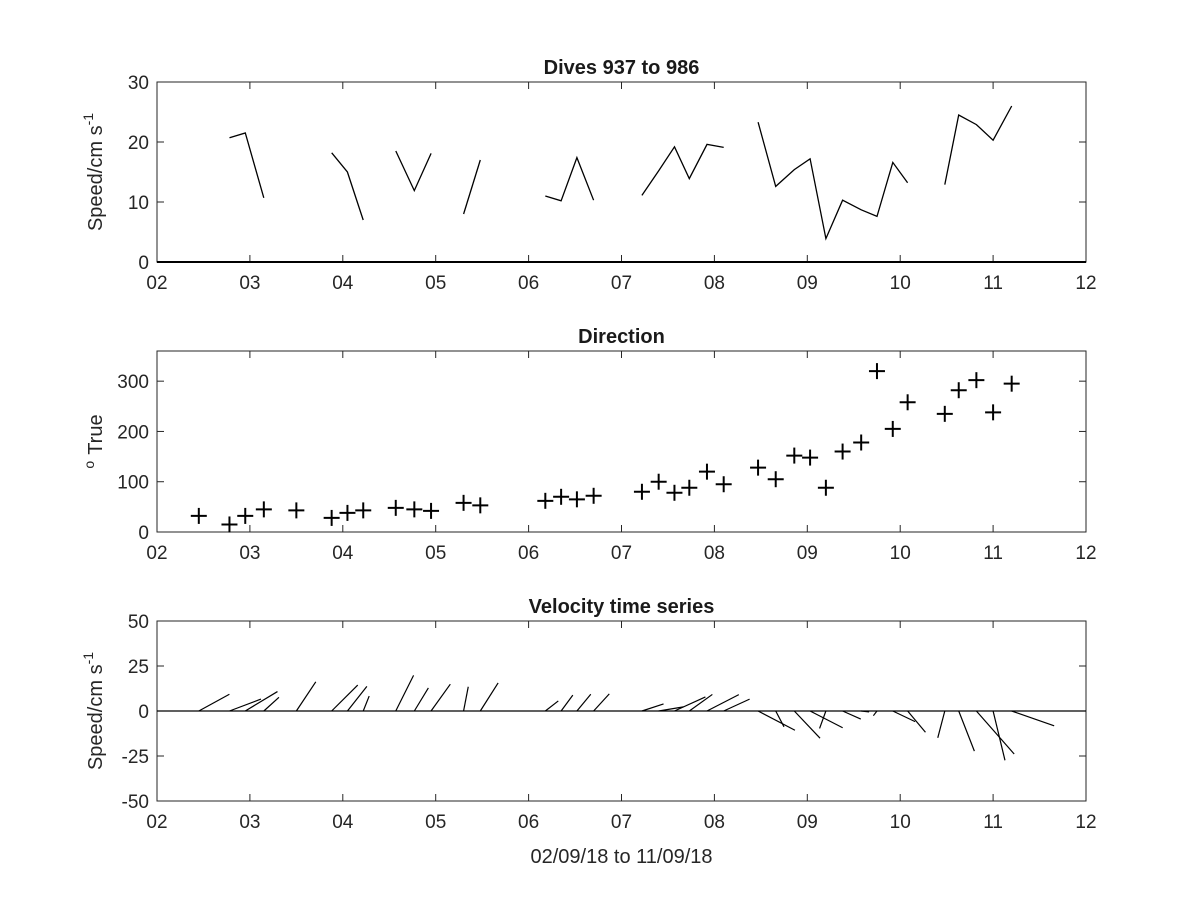 Image resolution: width=1200 pixels, height=900 pixels. What do you see at coordinates (138, 667) in the screenshot?
I see `y-tick-label: 25` at bounding box center [138, 667].